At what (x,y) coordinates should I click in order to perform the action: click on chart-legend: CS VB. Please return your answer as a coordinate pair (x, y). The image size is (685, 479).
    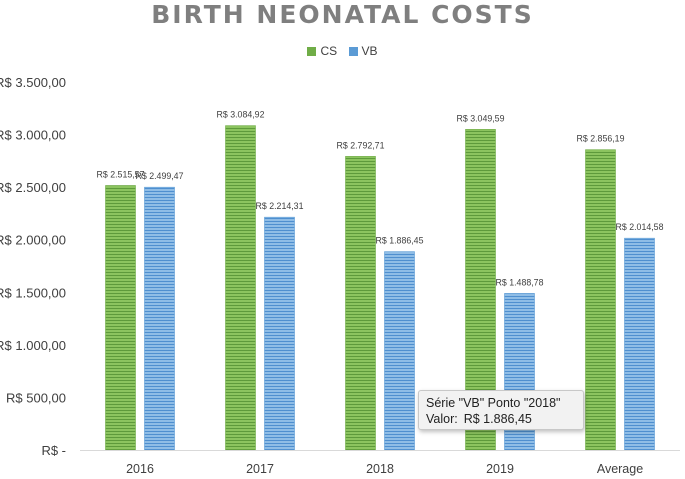
    Looking at the image, I should click on (342, 51).